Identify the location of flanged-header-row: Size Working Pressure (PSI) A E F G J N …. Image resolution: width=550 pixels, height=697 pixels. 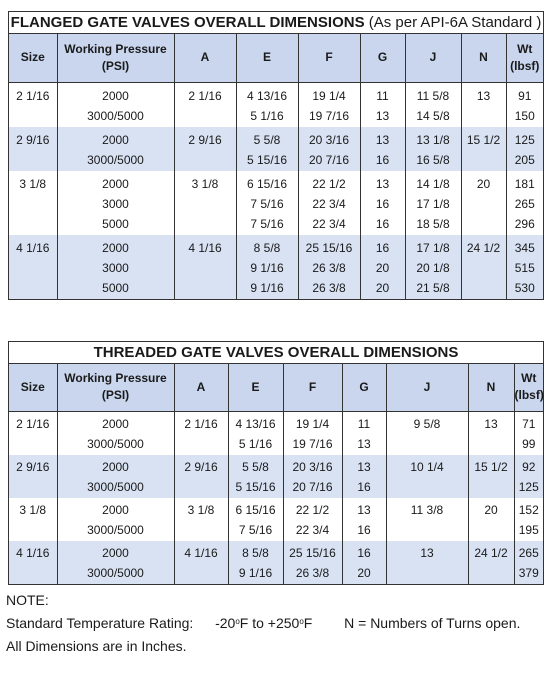
(276, 58).